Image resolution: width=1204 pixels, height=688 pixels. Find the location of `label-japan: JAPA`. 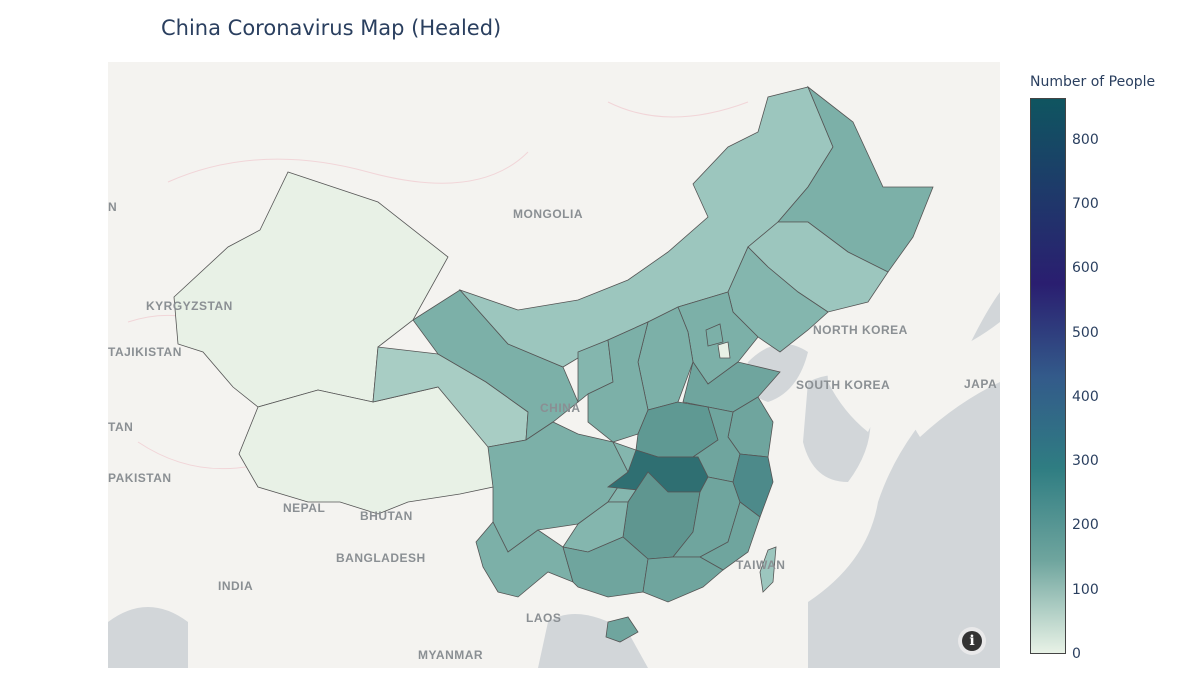

label-japan: JAPA is located at coordinates (980, 384).